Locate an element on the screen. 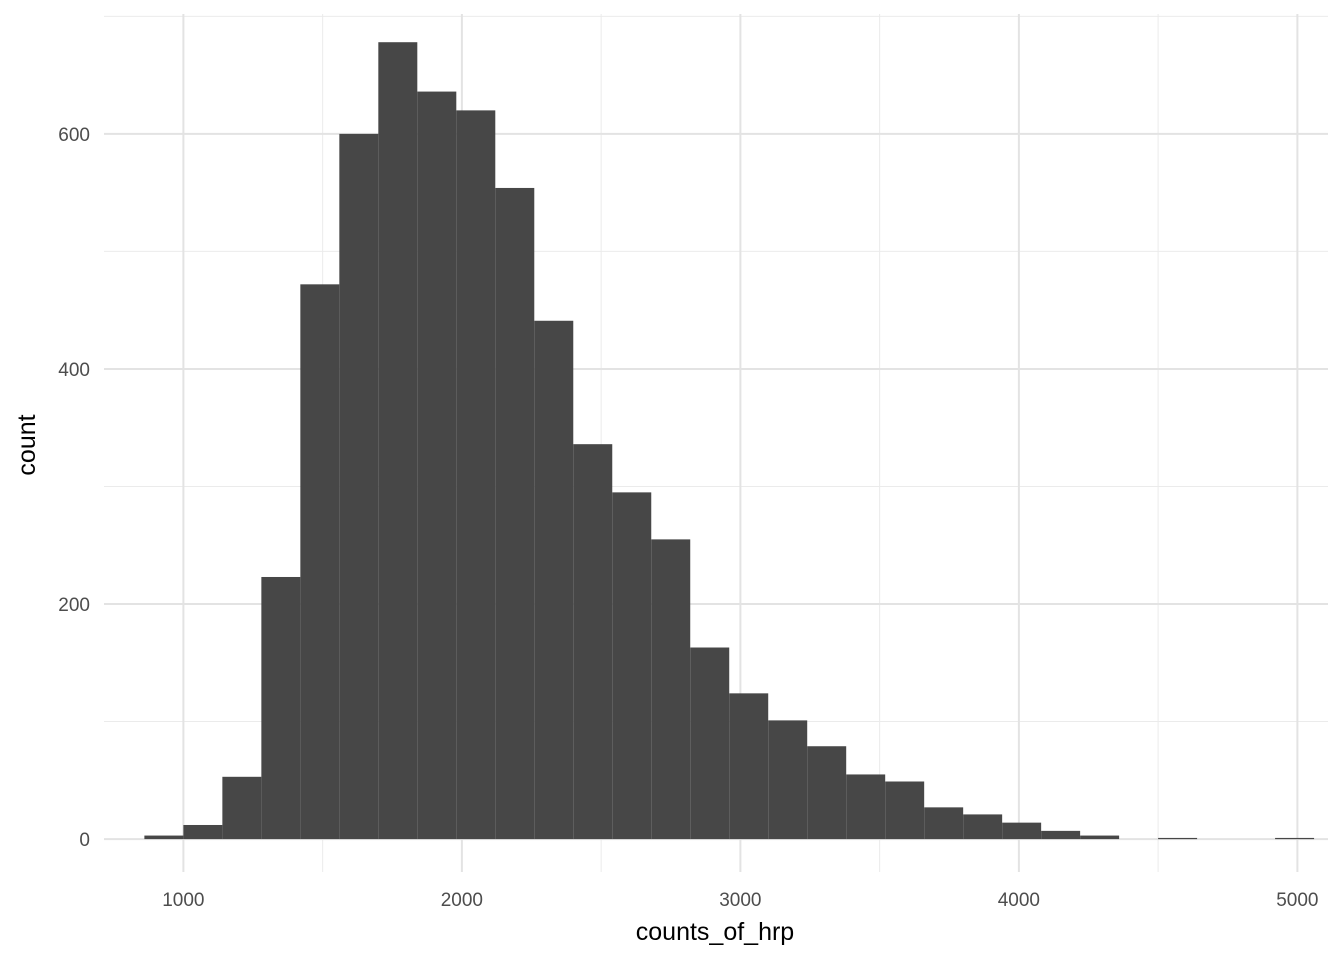  y-axis-title: count is located at coordinates (27, 444).